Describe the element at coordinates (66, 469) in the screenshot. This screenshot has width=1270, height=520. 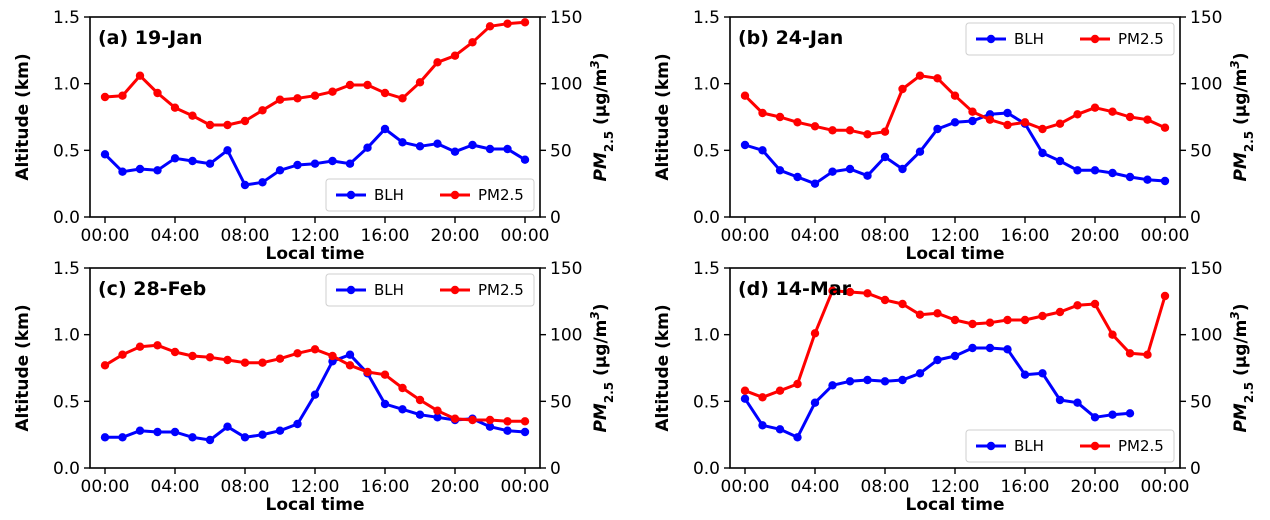
I see `y-tick-label: 0.0` at that location.